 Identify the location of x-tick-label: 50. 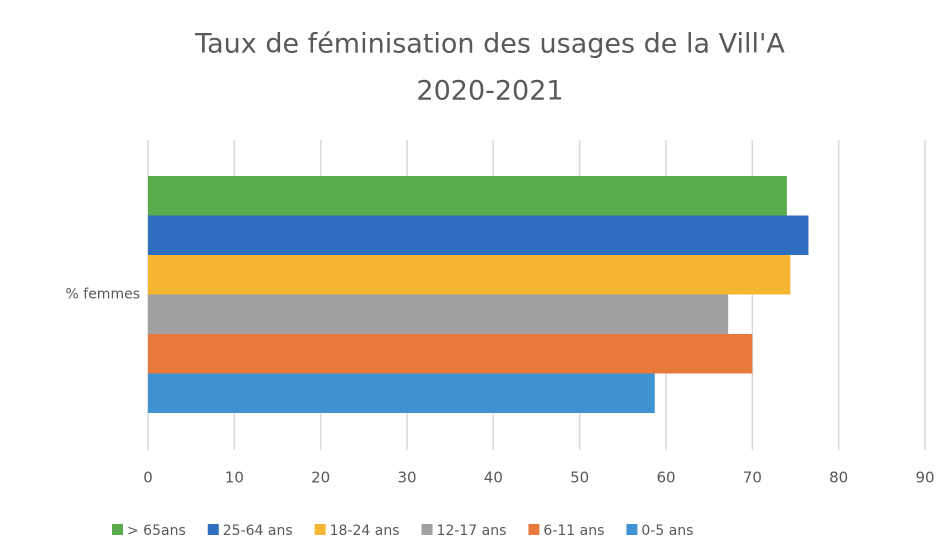
(579, 478).